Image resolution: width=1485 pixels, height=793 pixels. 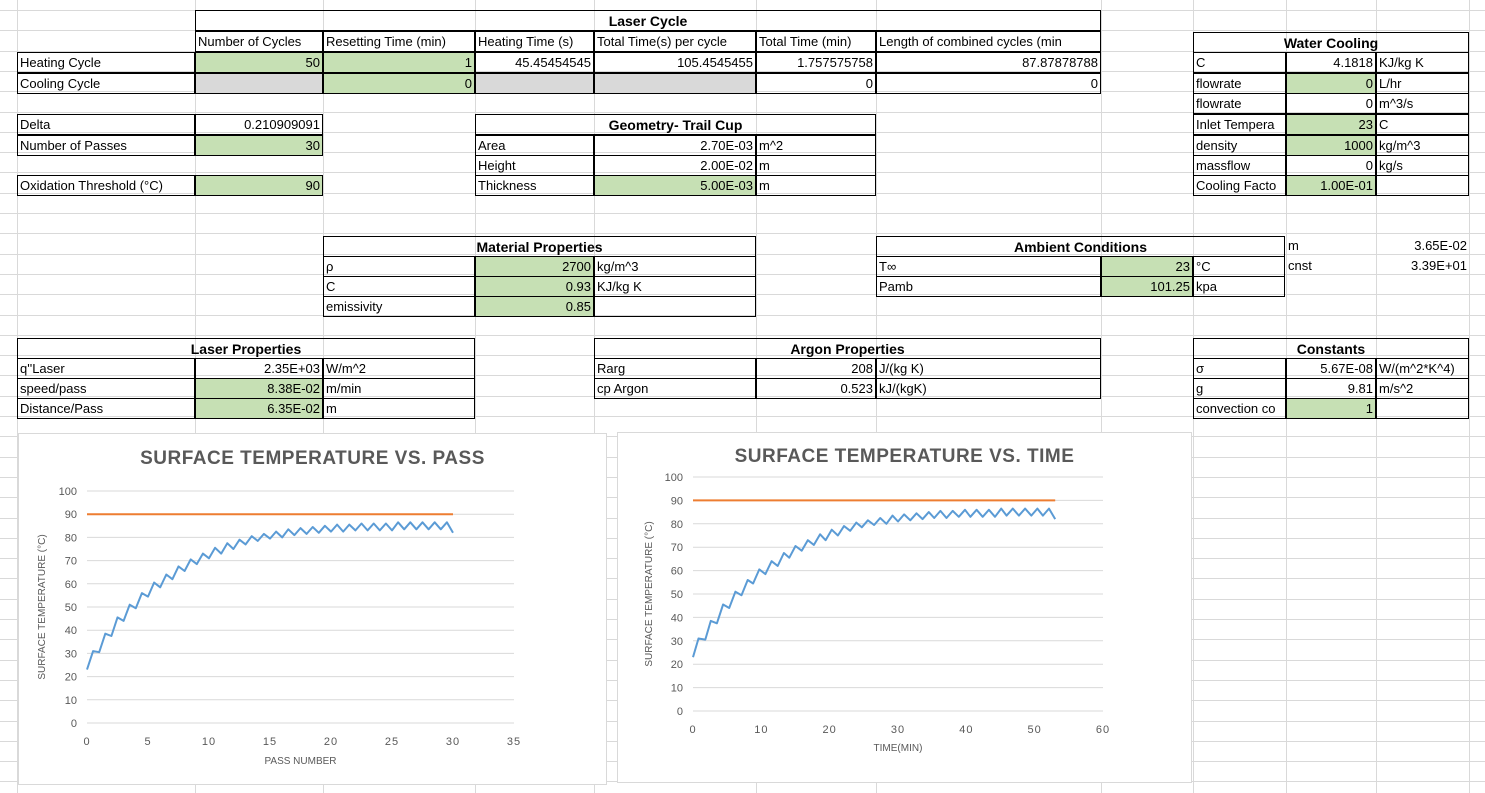 What do you see at coordinates (259, 124) in the screenshot?
I see `delta-value: 0.210909091` at bounding box center [259, 124].